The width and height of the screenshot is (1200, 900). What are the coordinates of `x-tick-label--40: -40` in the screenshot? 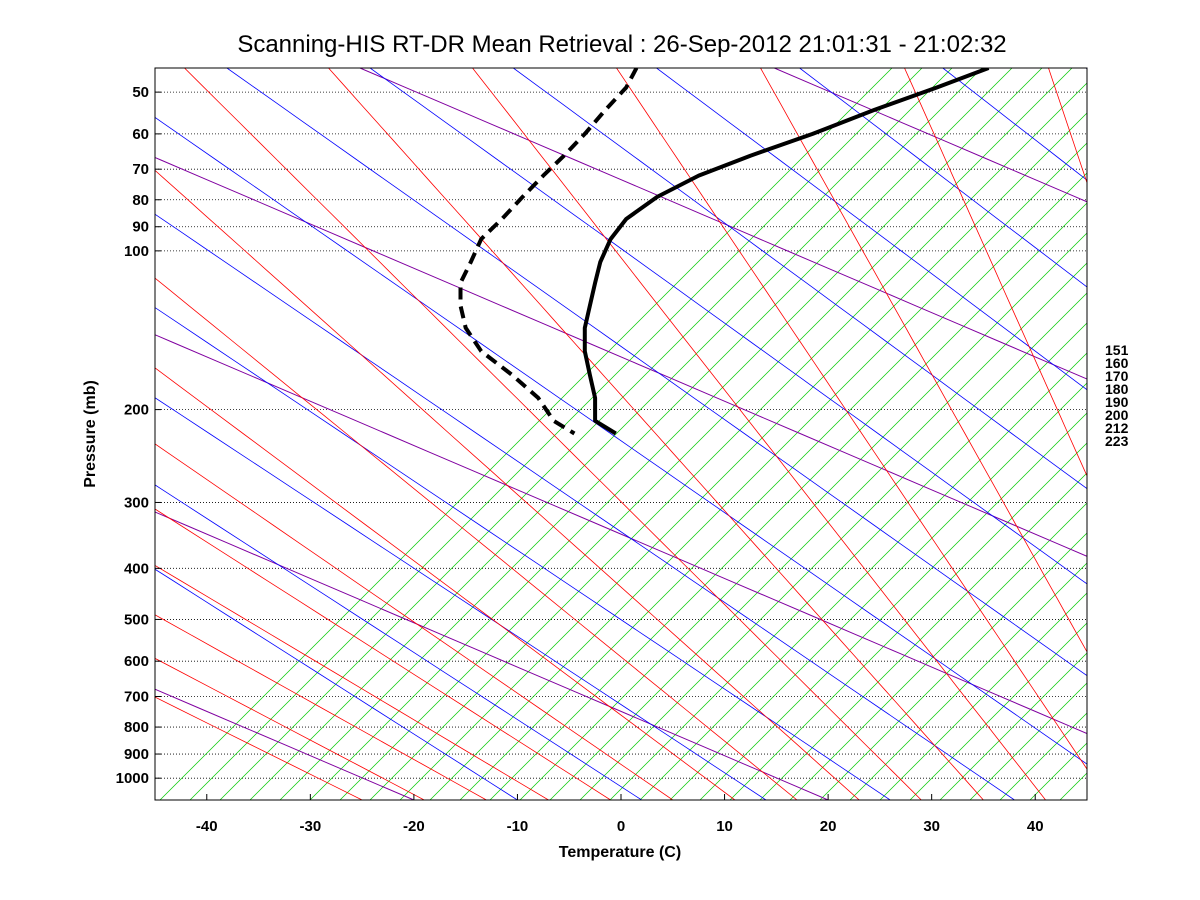 It's located at (207, 826).